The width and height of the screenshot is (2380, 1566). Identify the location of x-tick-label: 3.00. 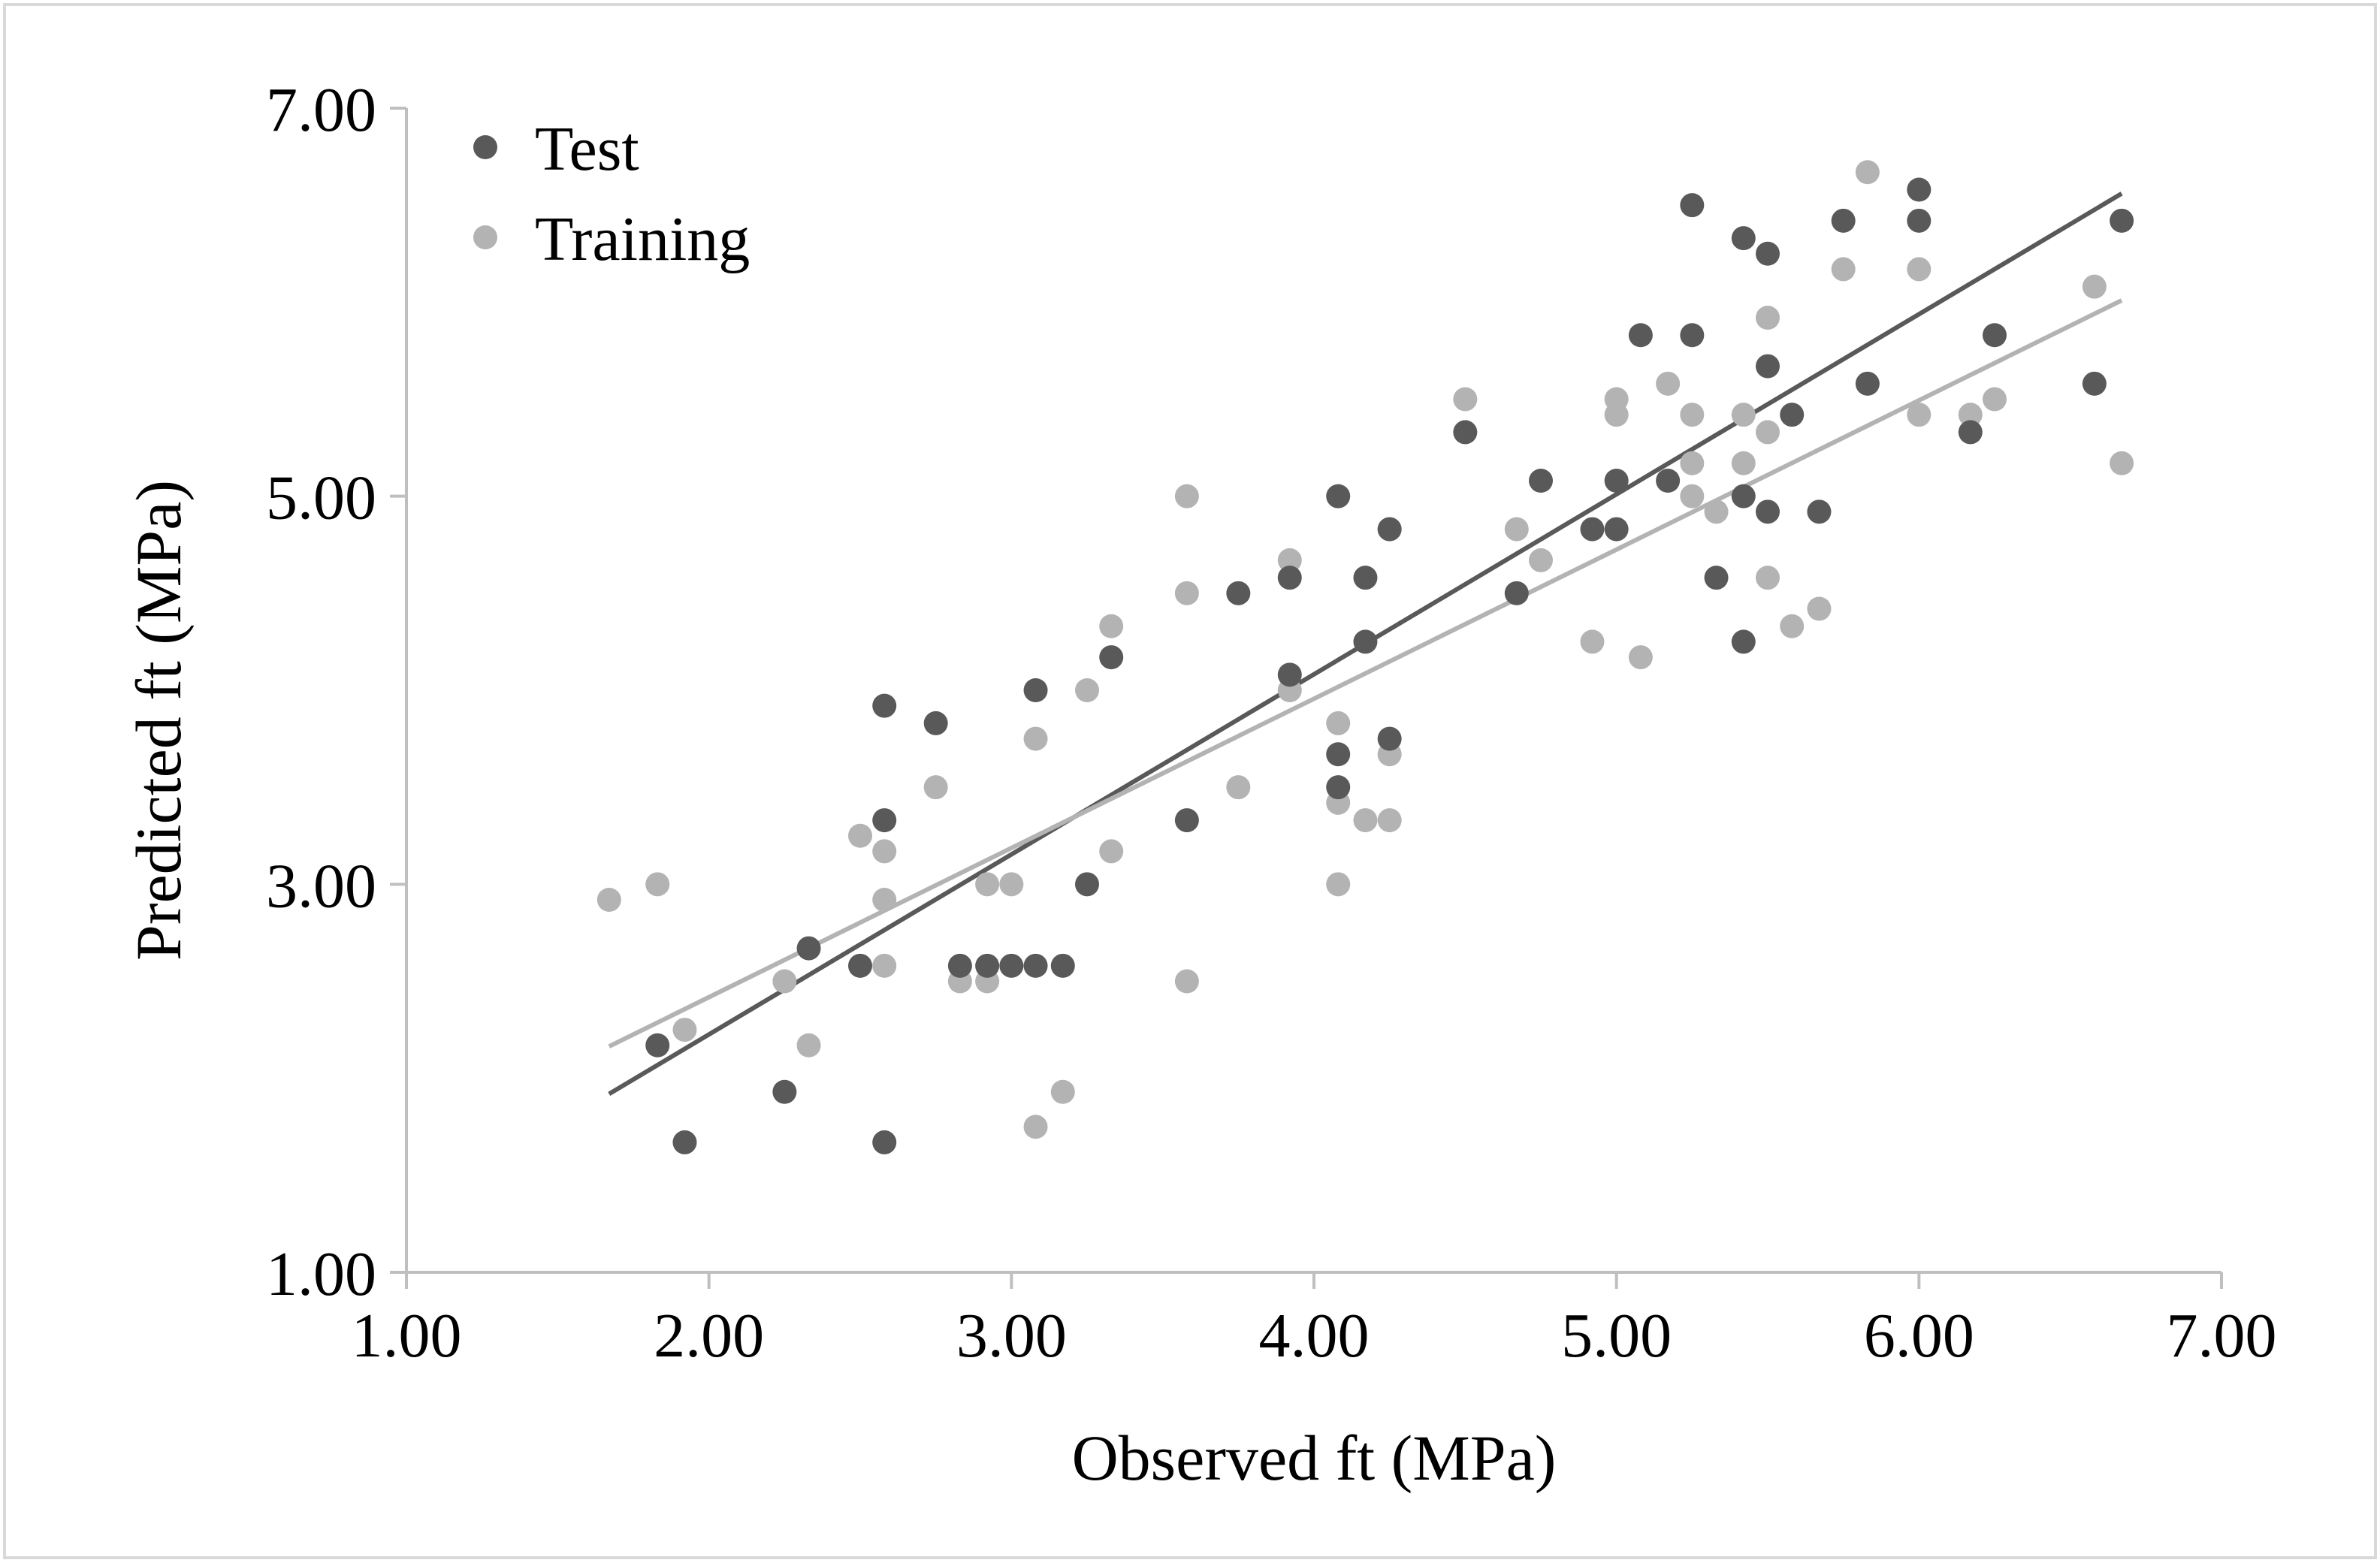
(1011, 1336).